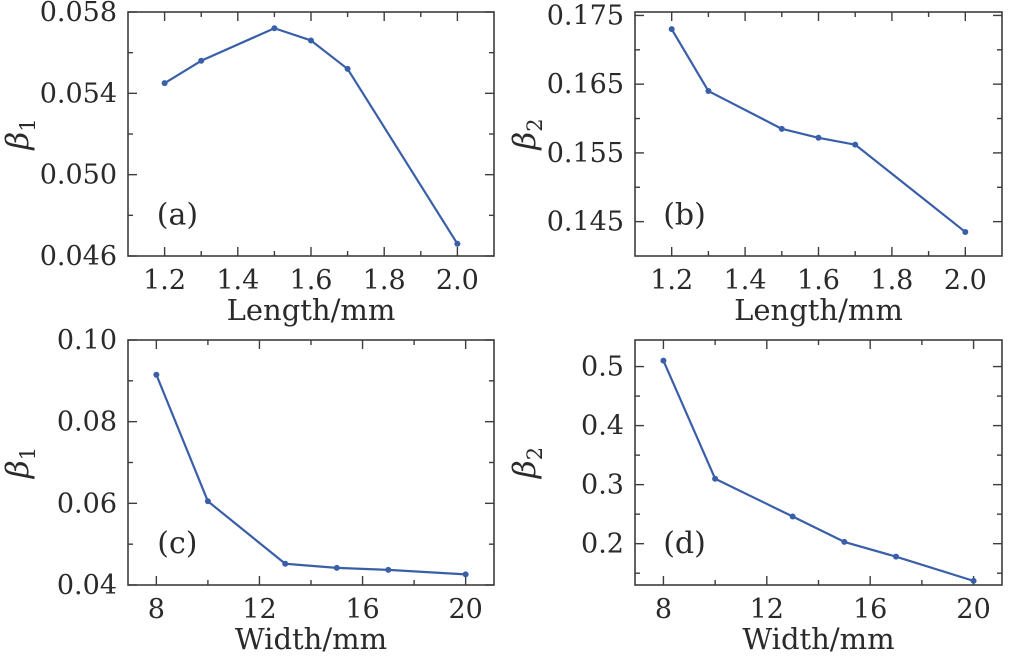 Image resolution: width=1015 pixels, height=657 pixels. I want to click on y-tick-label: 0.2, so click(602, 544).